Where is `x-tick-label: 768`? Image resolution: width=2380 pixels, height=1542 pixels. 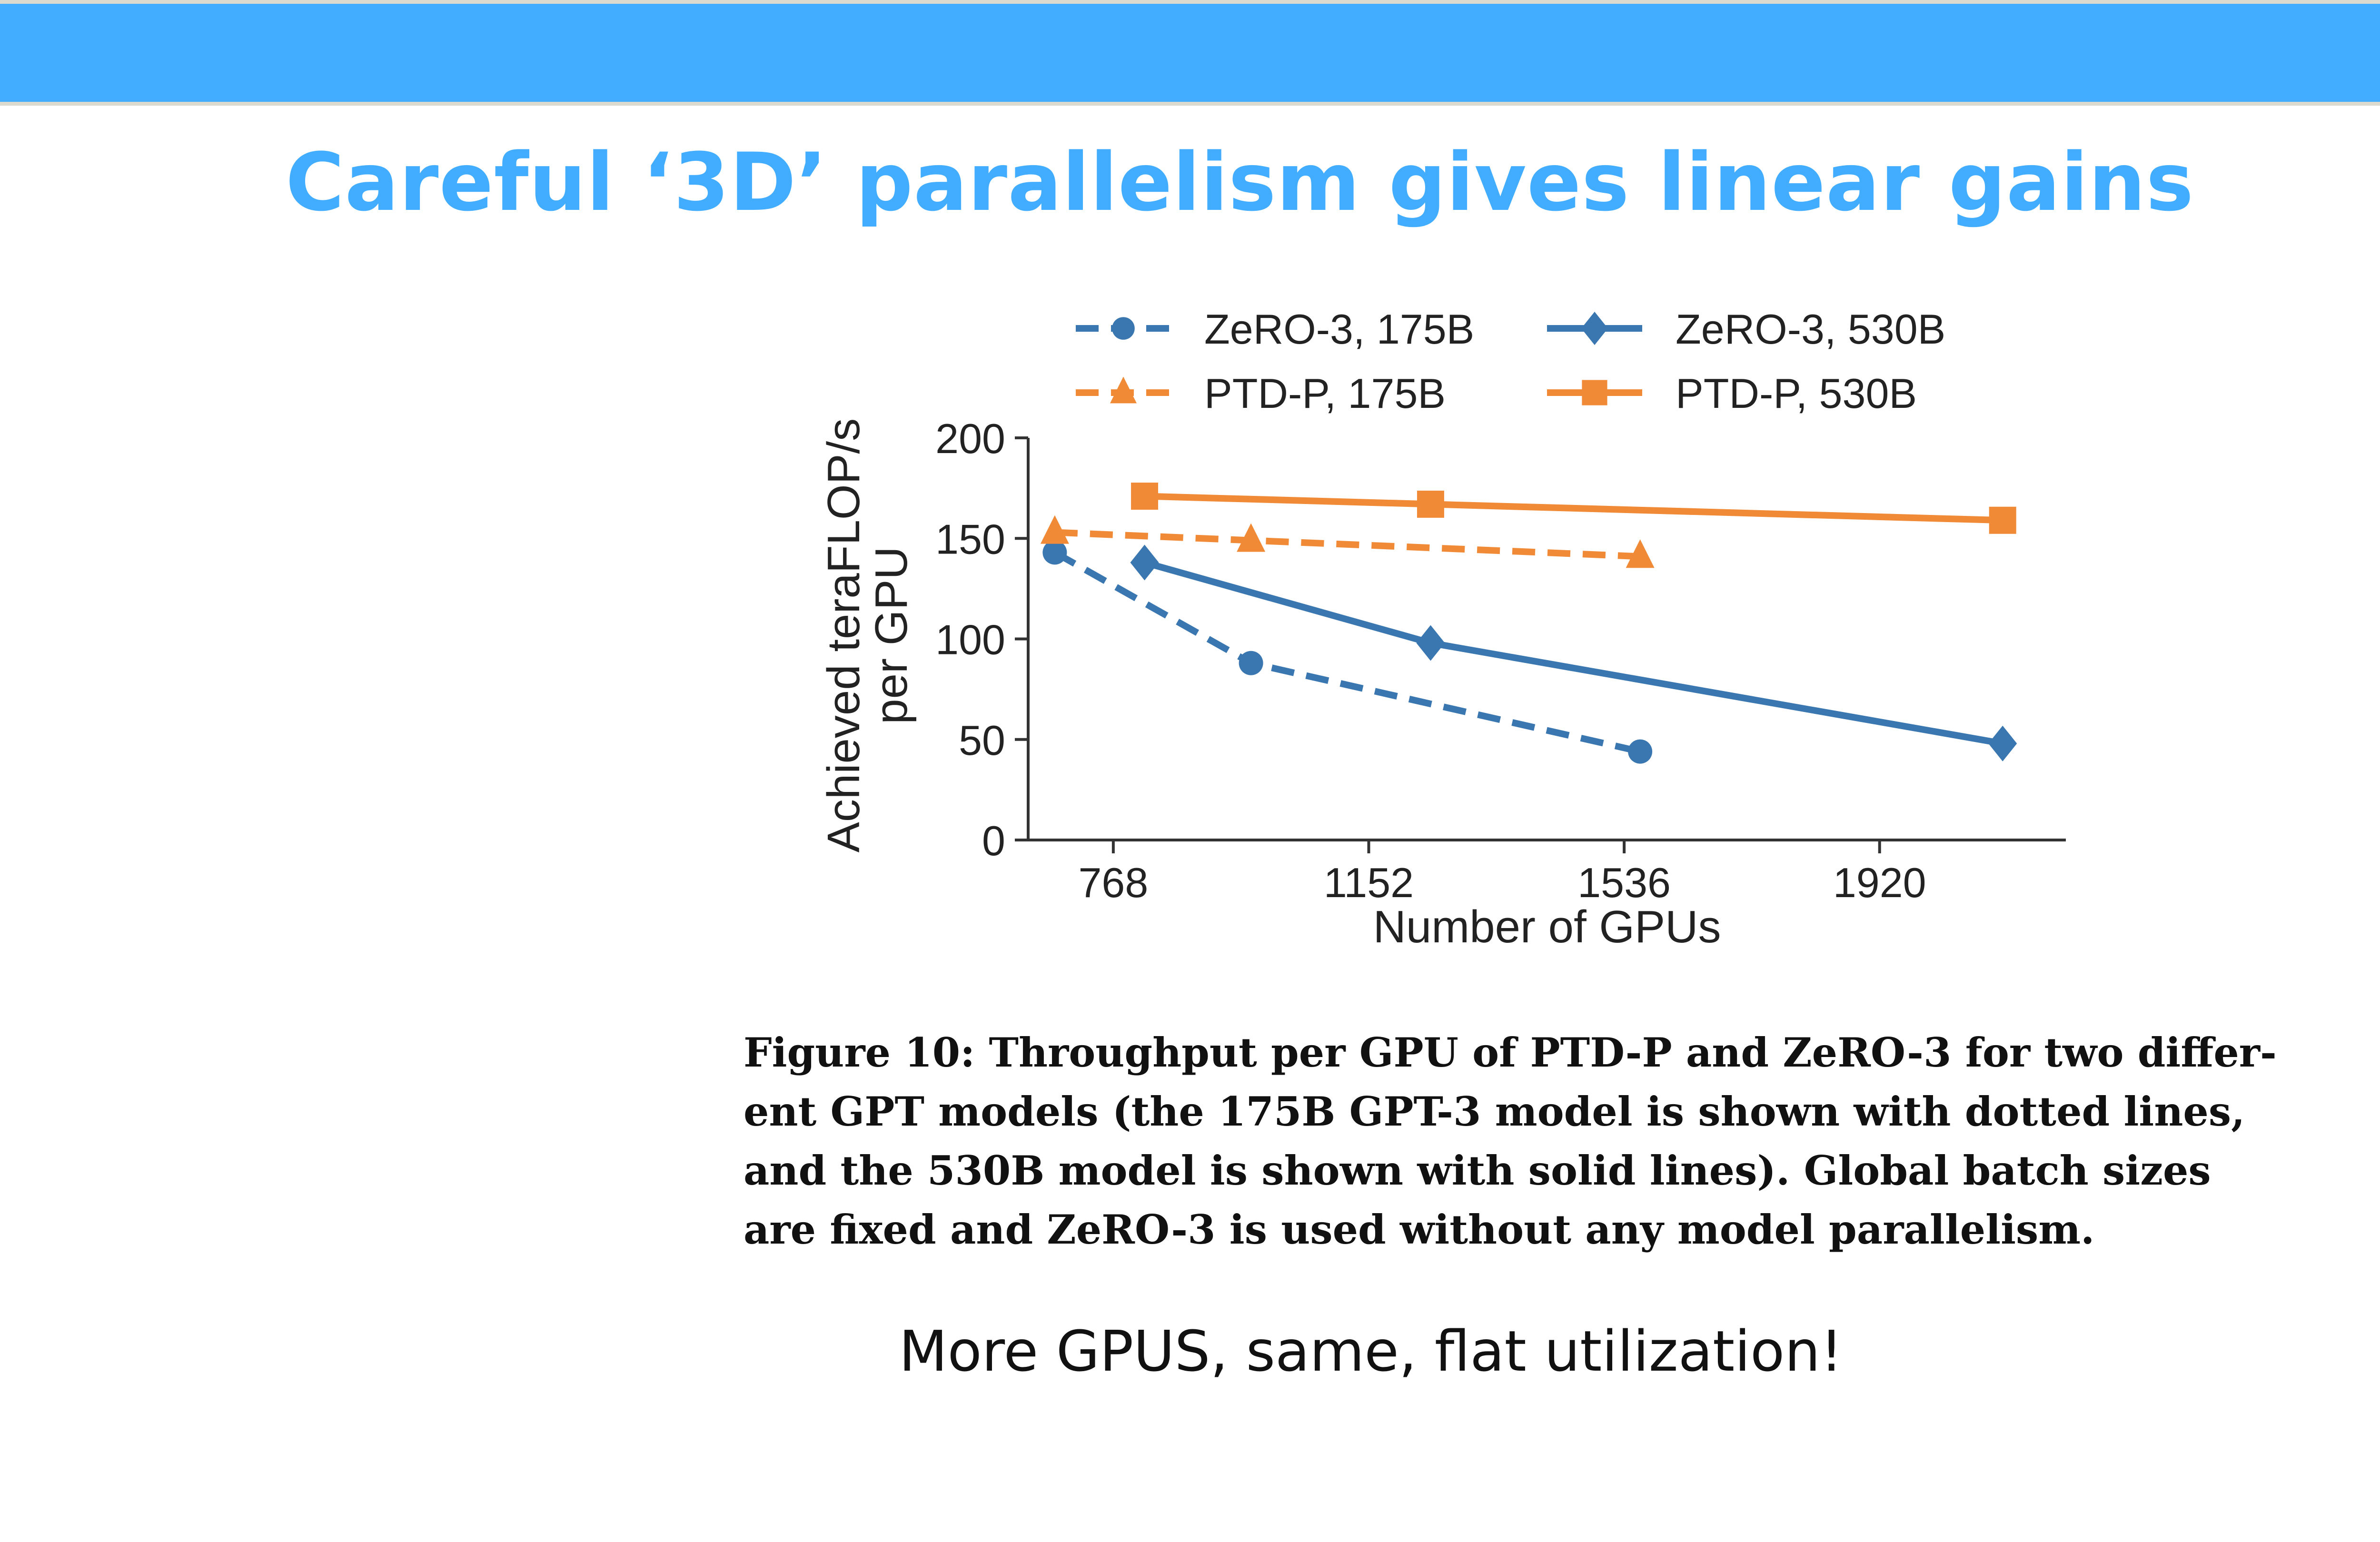
x-tick-label: 768 is located at coordinates (1113, 882).